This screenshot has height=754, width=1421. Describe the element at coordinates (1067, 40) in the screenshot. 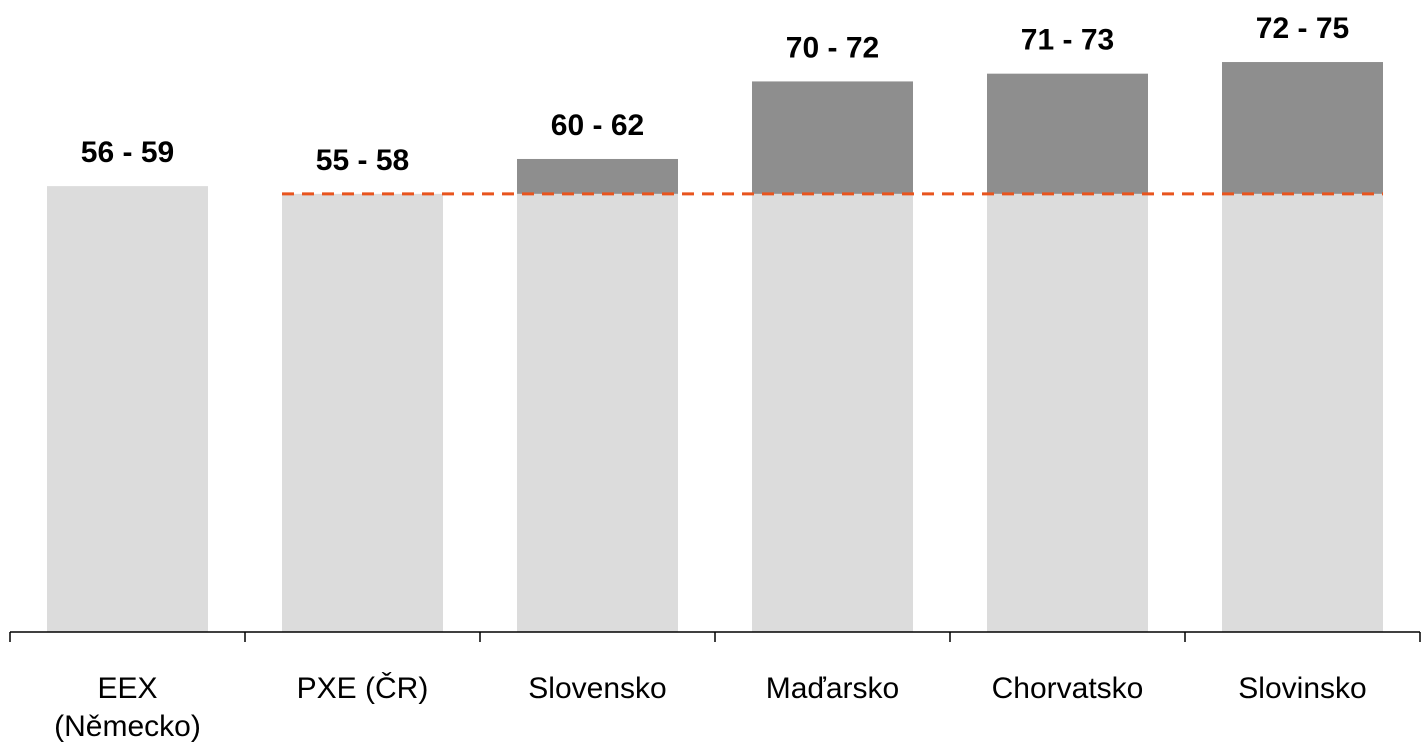

I see `data-label: 71 - 73` at that location.